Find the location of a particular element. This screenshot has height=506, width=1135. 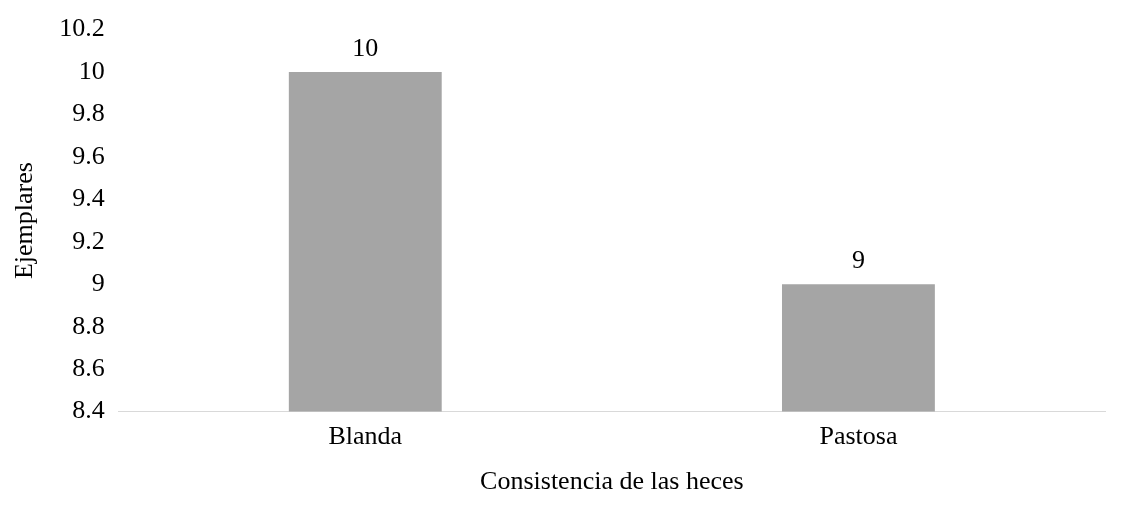

y-tick-label: 10.2 is located at coordinates (82, 28).